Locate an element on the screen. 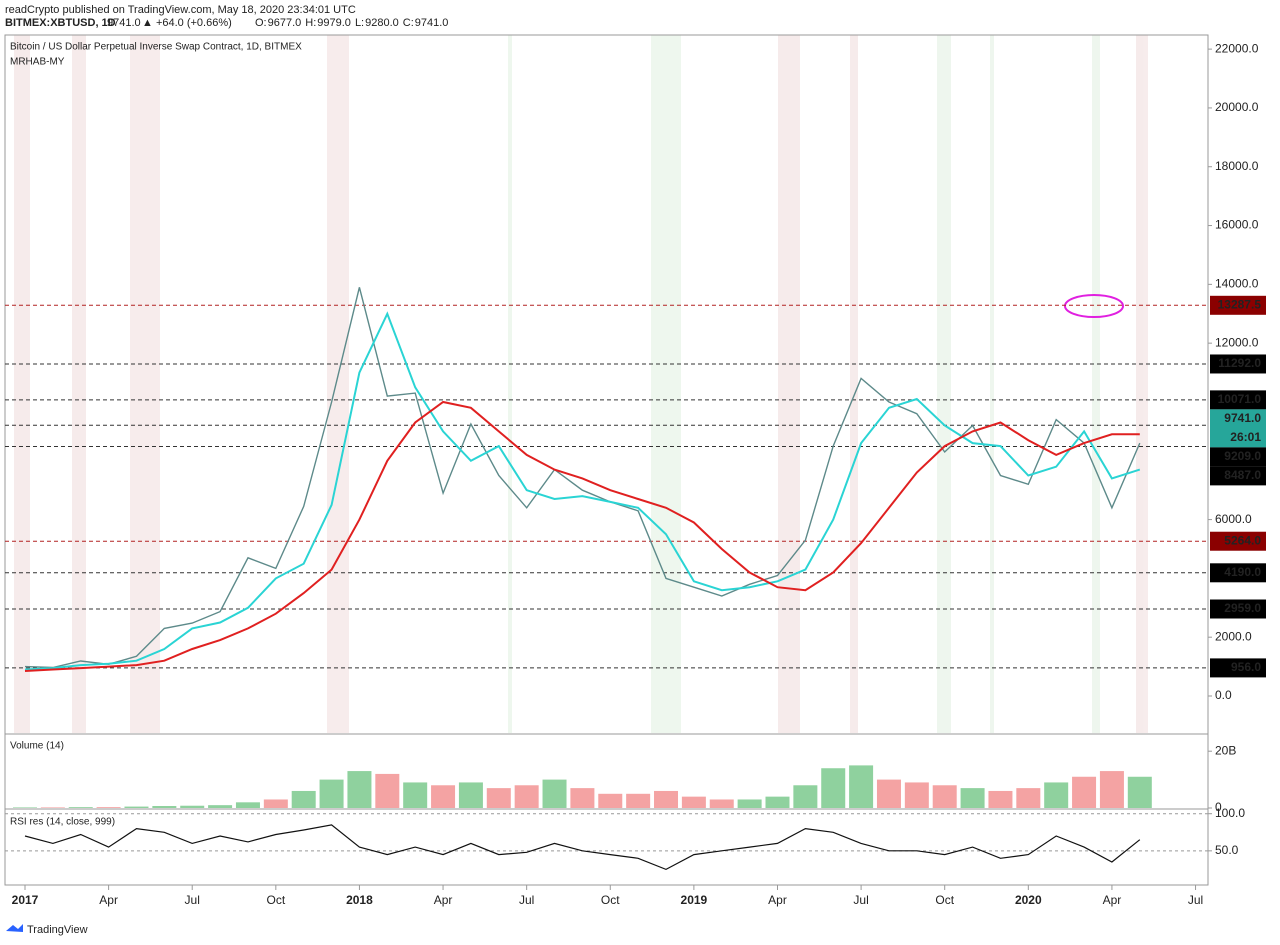 The image size is (1280, 945). quote-part: H: is located at coordinates (310, 23).